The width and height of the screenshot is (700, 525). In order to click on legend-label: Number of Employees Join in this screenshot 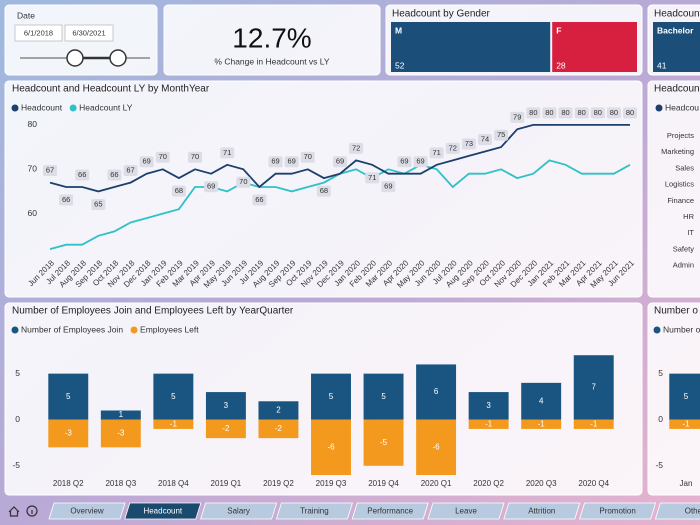, I will do `click(72, 329)`.